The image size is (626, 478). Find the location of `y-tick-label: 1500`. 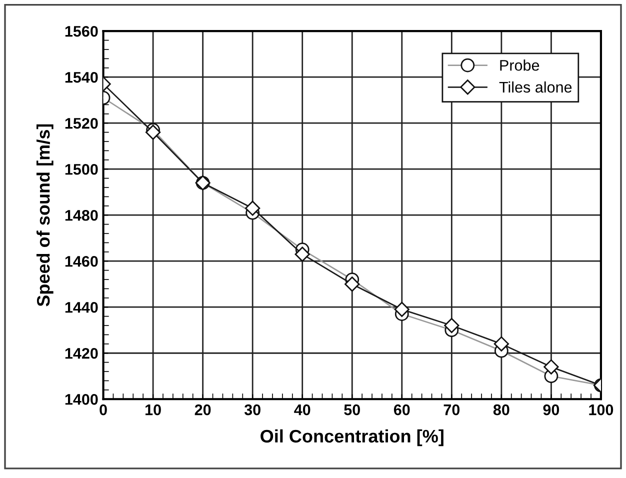

y-tick-label: 1500 is located at coordinates (81, 169).